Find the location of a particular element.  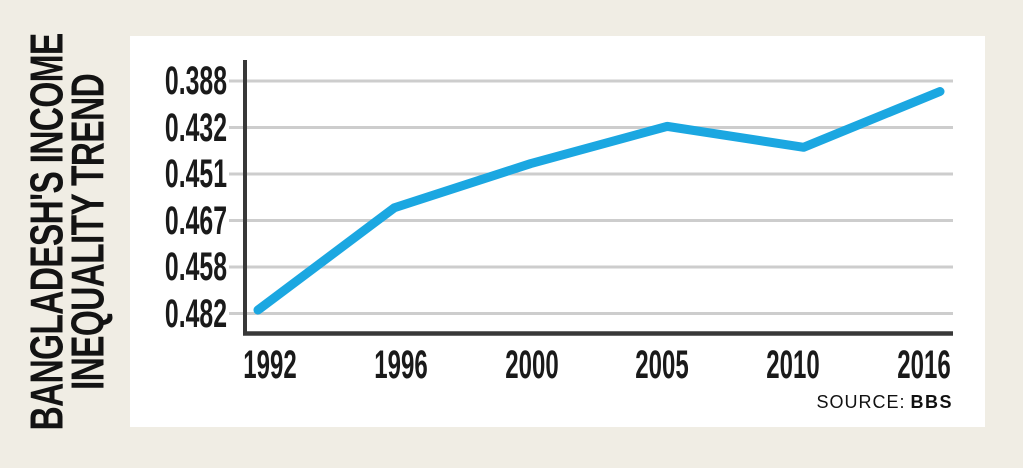

source-value: BBS is located at coordinates (931, 402).